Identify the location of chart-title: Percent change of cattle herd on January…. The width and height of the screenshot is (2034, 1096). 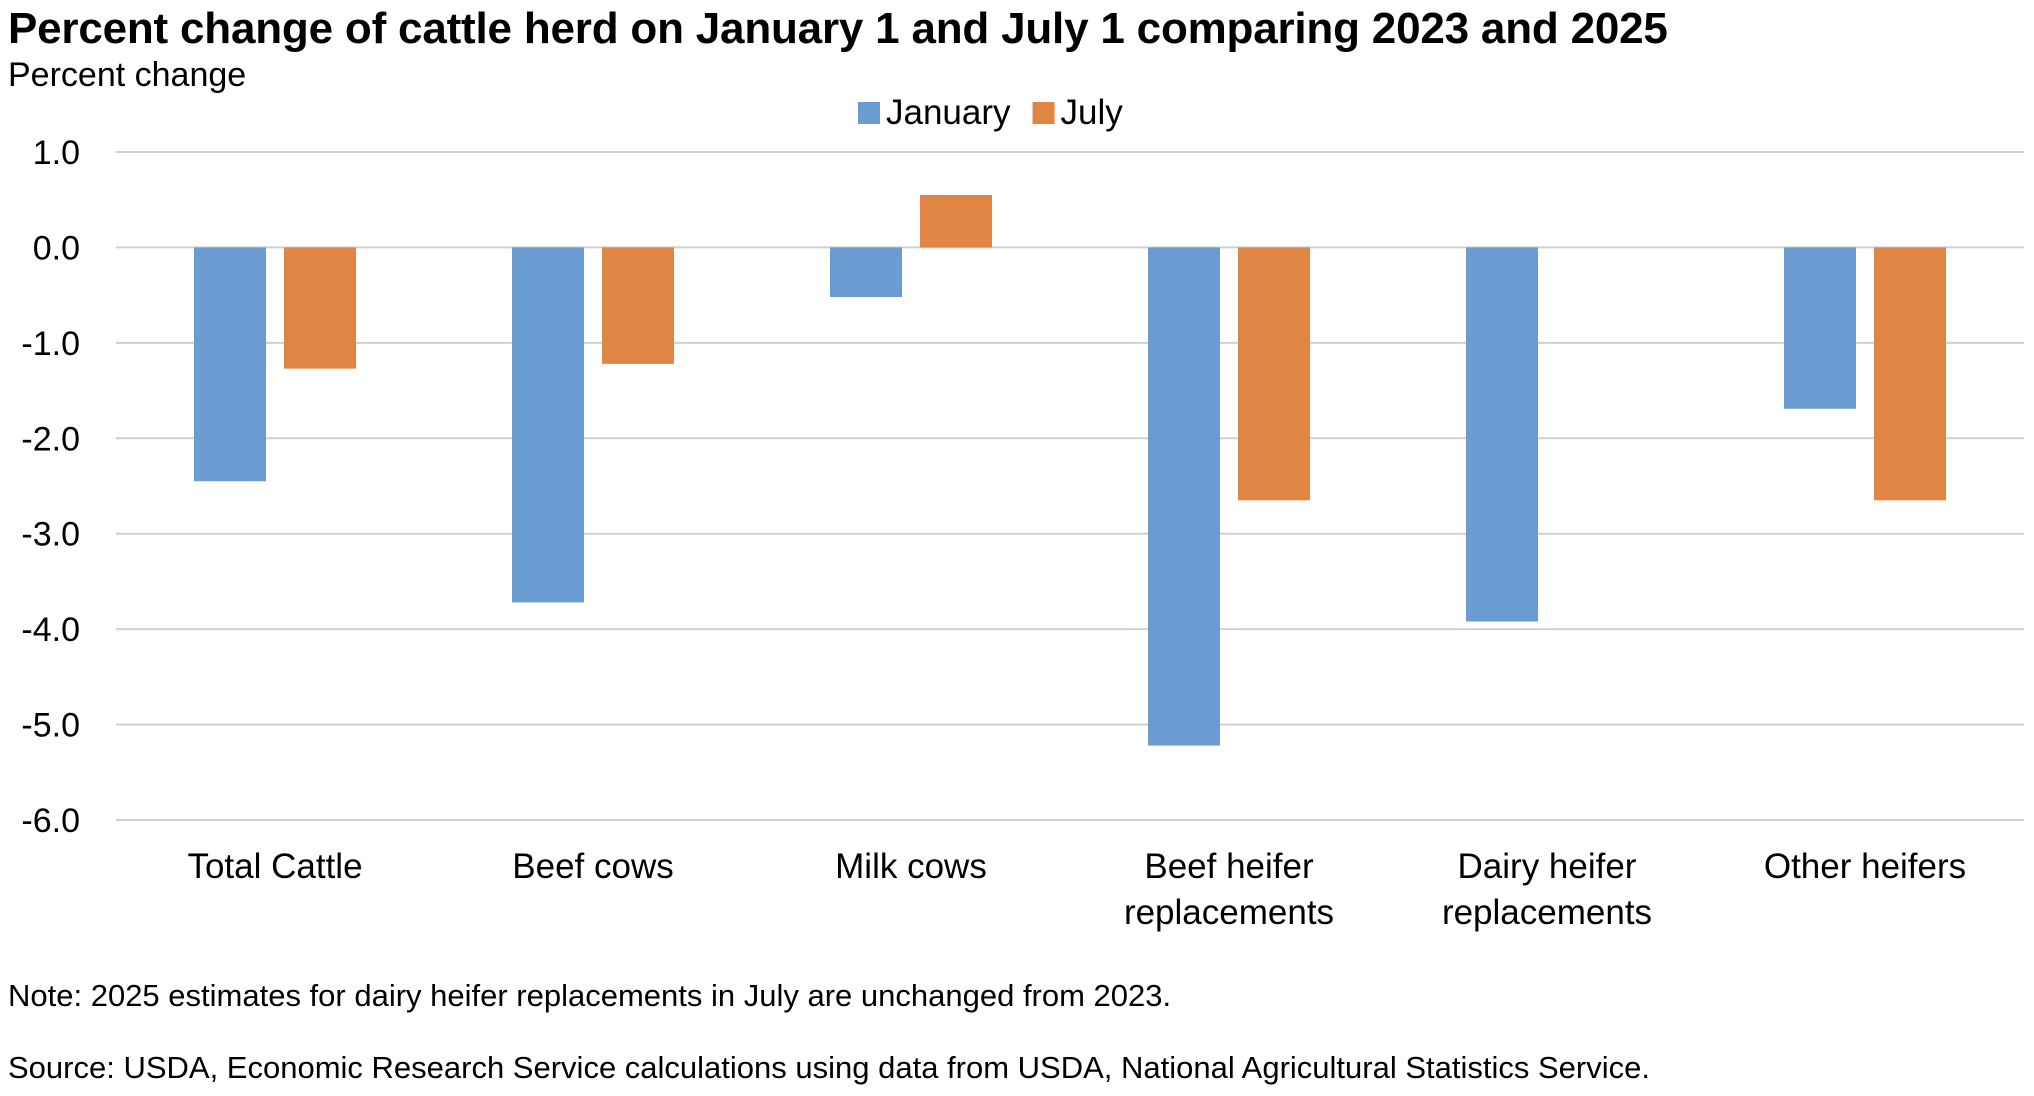
(838, 28).